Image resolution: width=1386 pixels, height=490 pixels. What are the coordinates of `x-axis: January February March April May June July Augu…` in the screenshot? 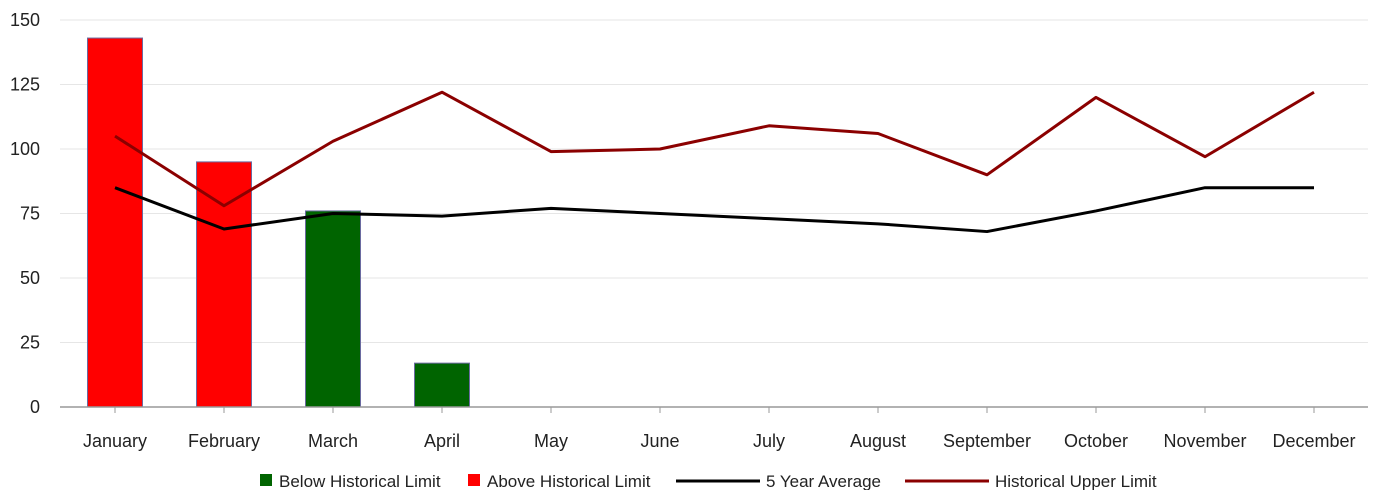 It's located at (719, 429).